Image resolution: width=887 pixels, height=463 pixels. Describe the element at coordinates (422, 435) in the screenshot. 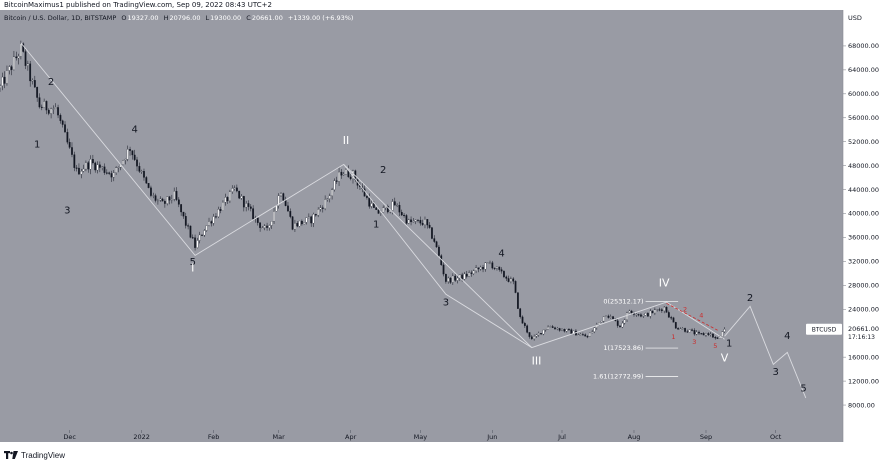

I see `time-axis: Dec 2022 Feb Mar Apr May Jun Jul Aug Sep Oct` at that location.